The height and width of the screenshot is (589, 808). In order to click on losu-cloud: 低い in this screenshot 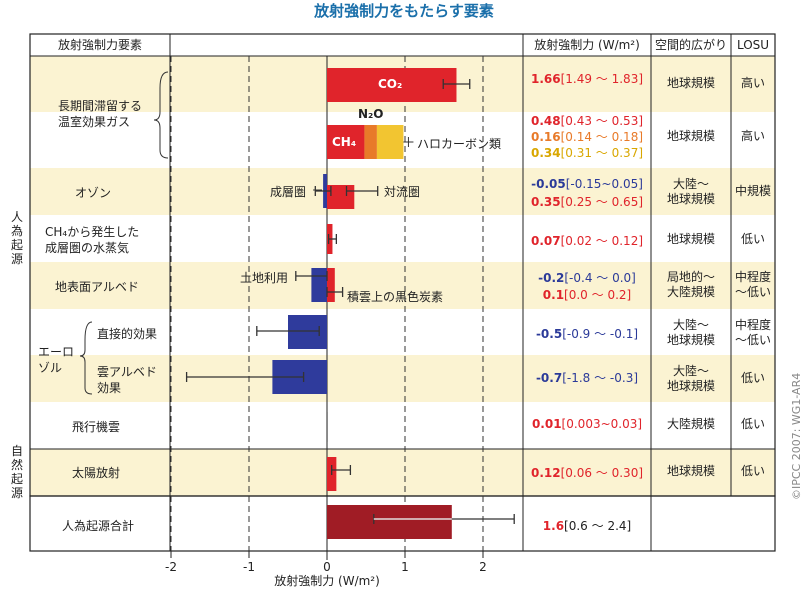, I will do `click(752, 378)`.